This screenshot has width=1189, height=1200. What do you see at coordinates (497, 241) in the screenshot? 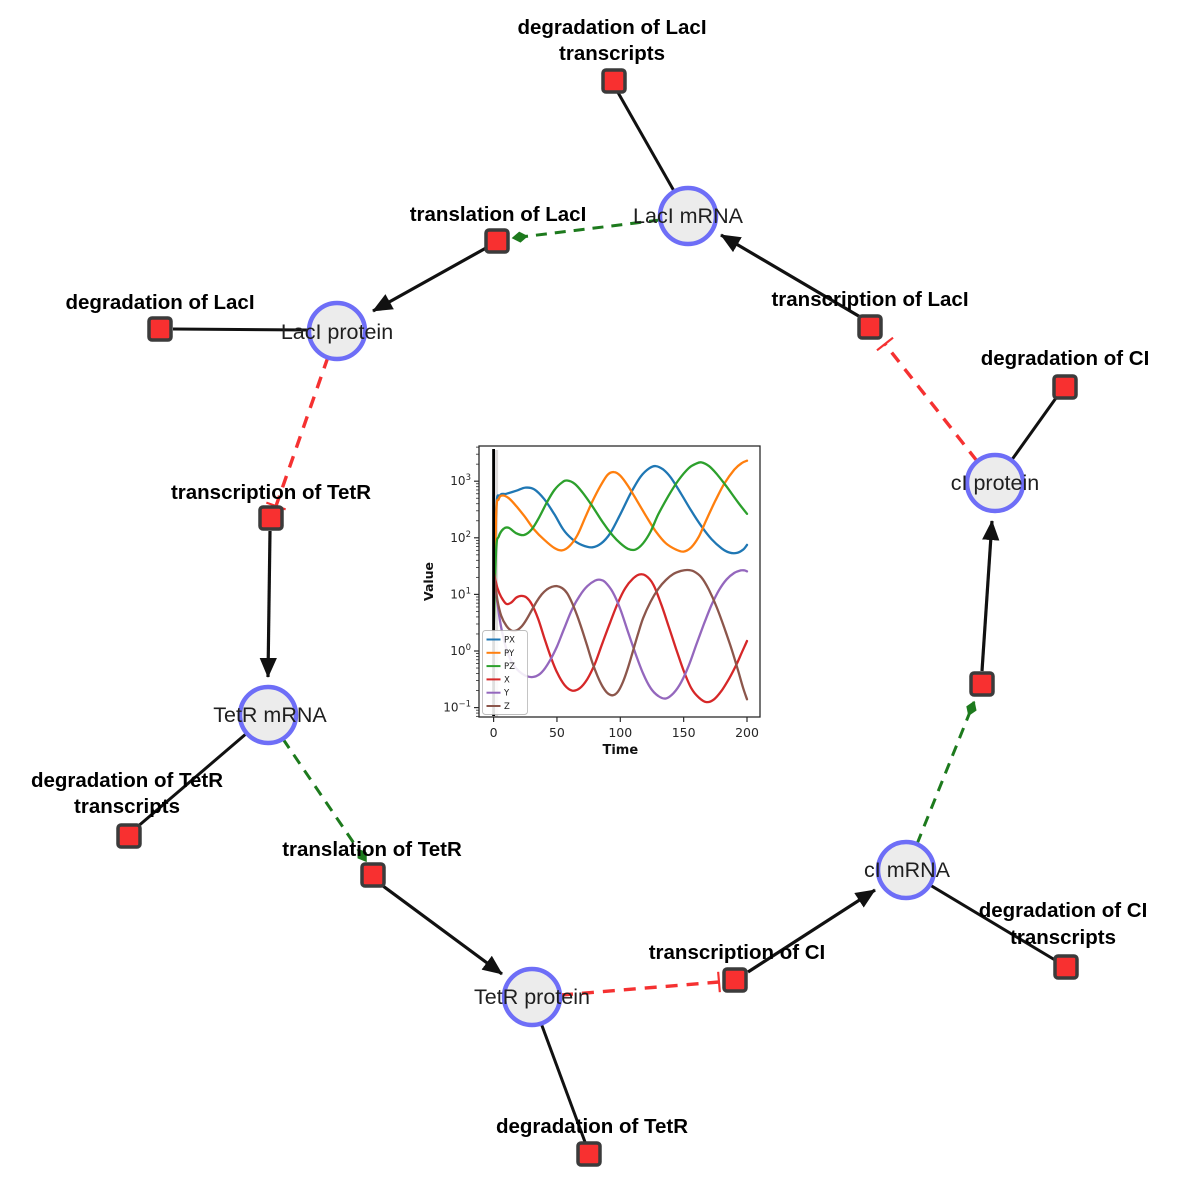
I see `reaction-node-translation-laci` at bounding box center [497, 241].